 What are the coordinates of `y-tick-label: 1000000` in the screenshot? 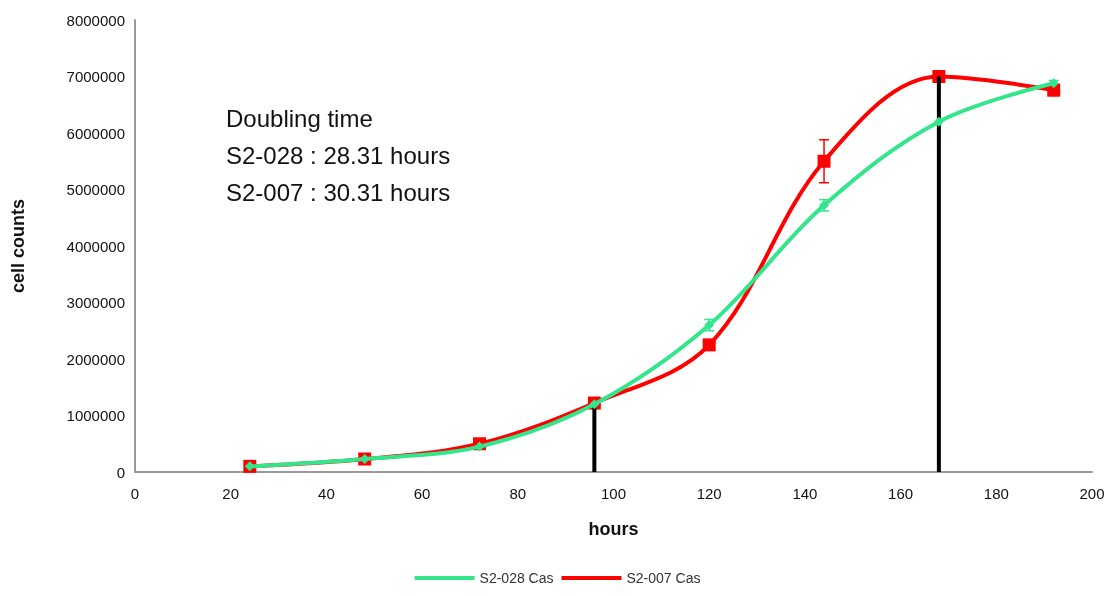 It's located at (95, 415).